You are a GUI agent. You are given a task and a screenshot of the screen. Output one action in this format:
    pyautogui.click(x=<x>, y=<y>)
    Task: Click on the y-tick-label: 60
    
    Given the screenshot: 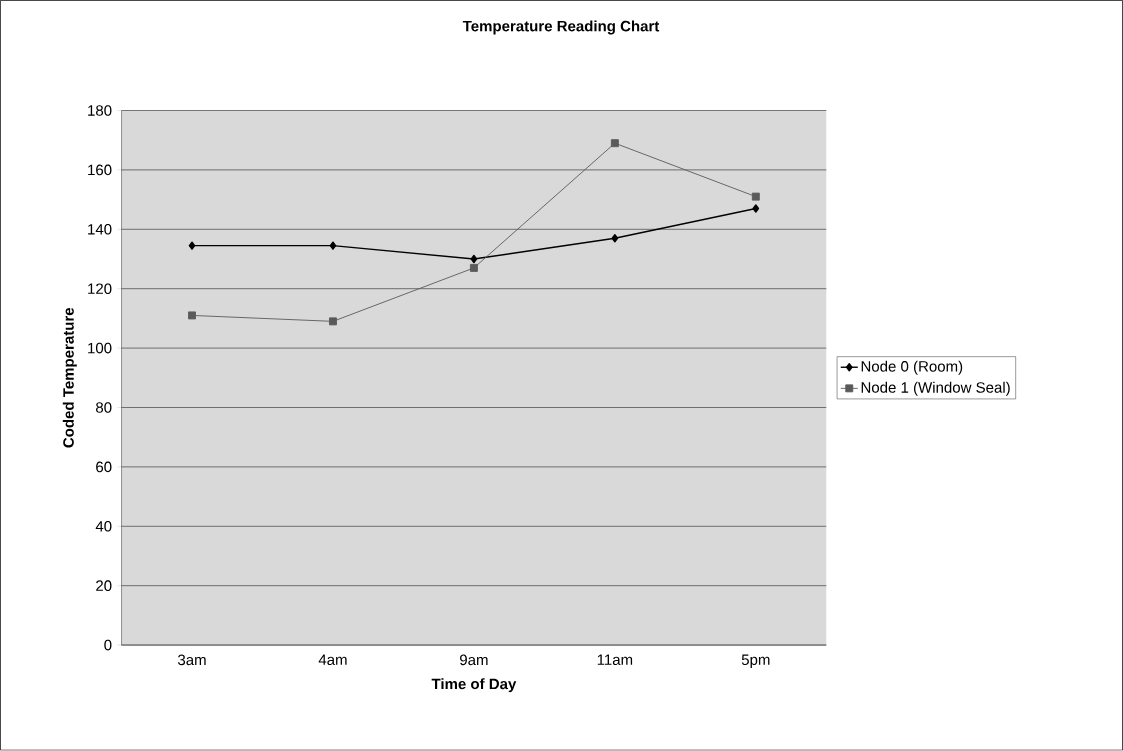 What is the action you would take?
    pyautogui.click(x=104, y=467)
    